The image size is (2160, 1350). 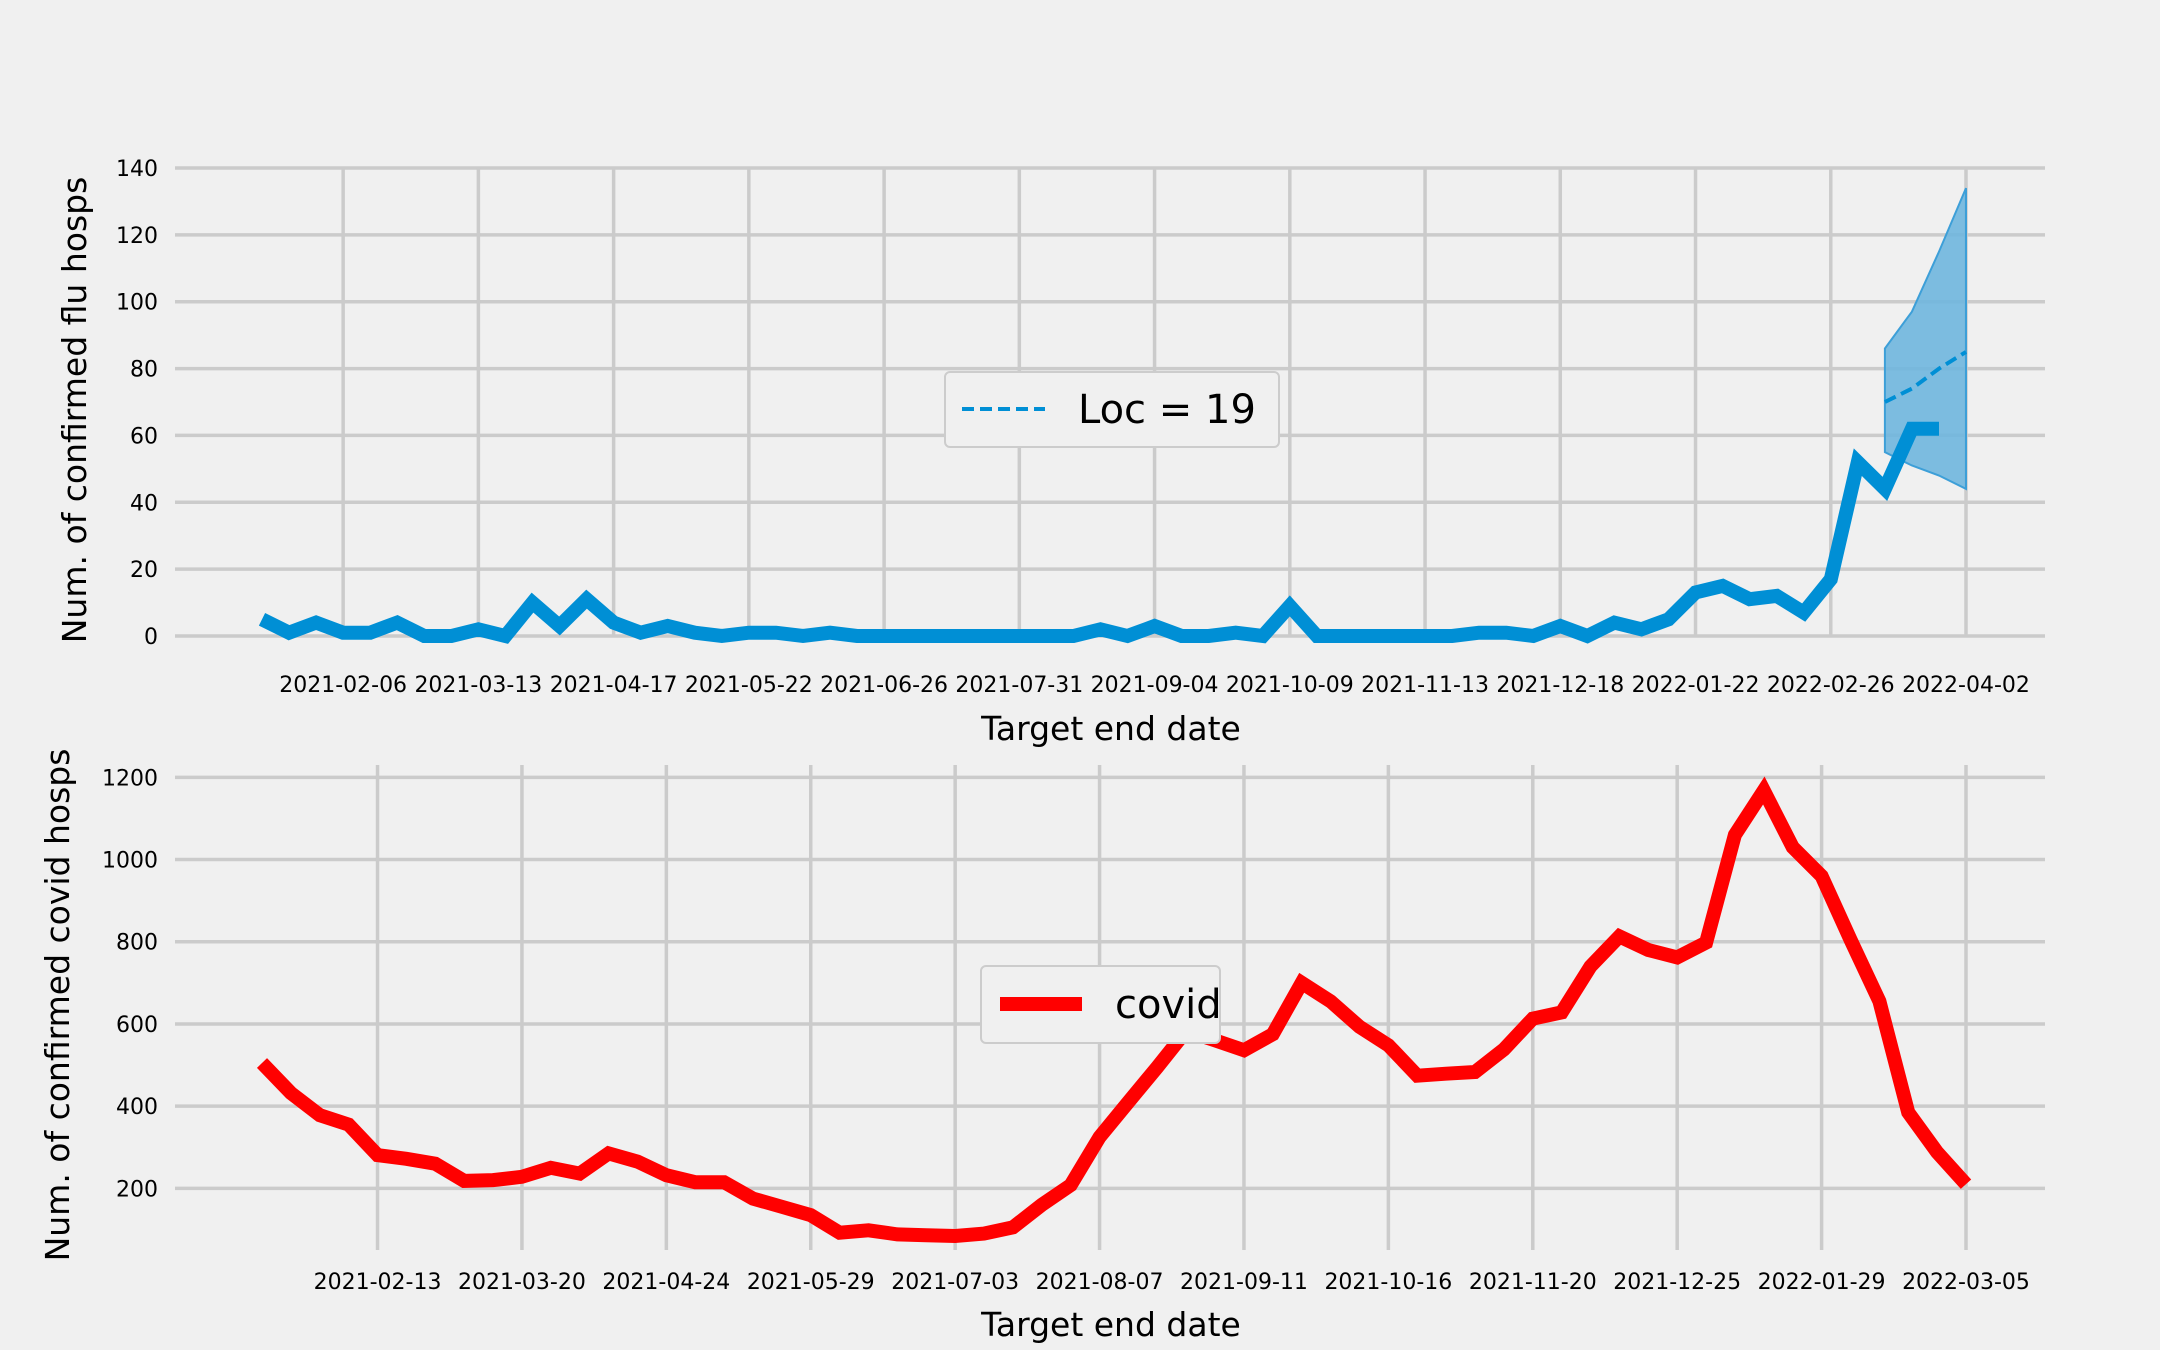 What do you see at coordinates (137, 943) in the screenshot?
I see `covid-y-tick-label: 800` at bounding box center [137, 943].